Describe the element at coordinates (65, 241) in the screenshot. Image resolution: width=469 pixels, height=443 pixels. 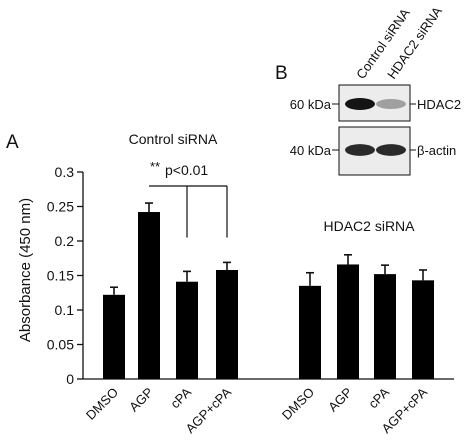
I see `y-tick-label: 0.2` at that location.